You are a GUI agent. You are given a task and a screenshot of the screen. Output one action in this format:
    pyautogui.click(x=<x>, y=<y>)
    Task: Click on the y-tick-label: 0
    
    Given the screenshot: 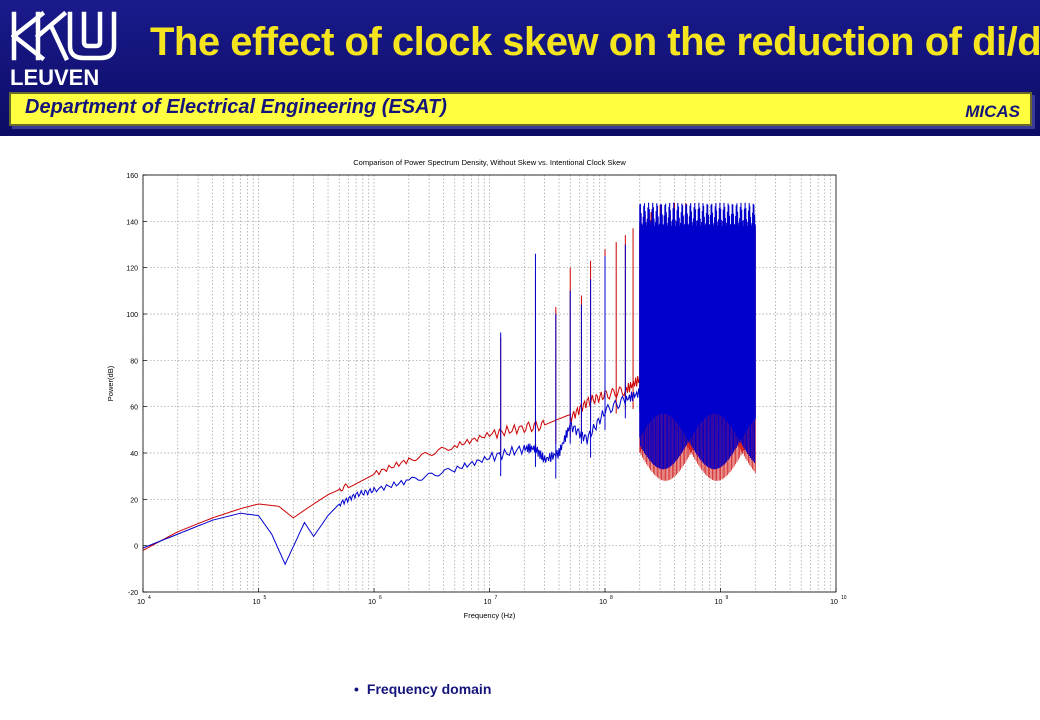 What is the action you would take?
    pyautogui.click(x=136, y=547)
    